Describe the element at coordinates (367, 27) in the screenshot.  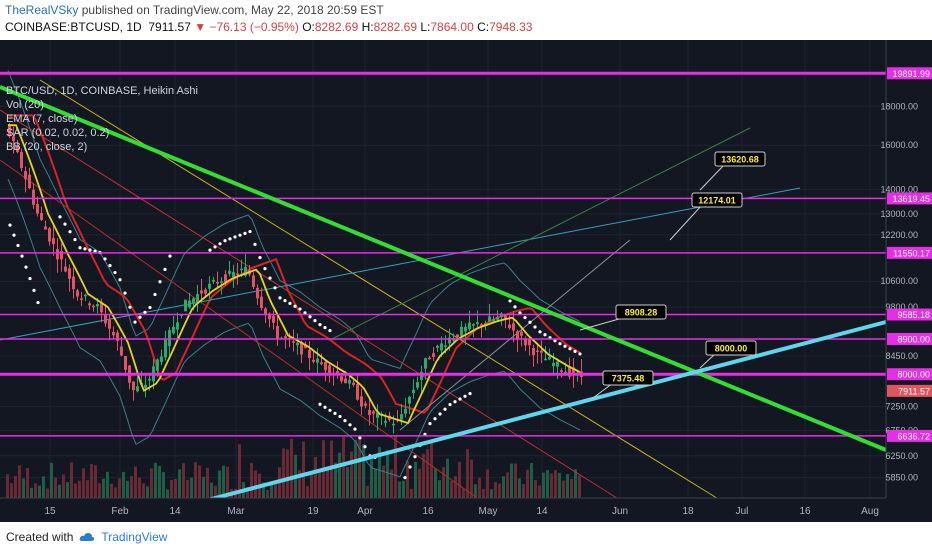
I see `high-label: H:` at that location.